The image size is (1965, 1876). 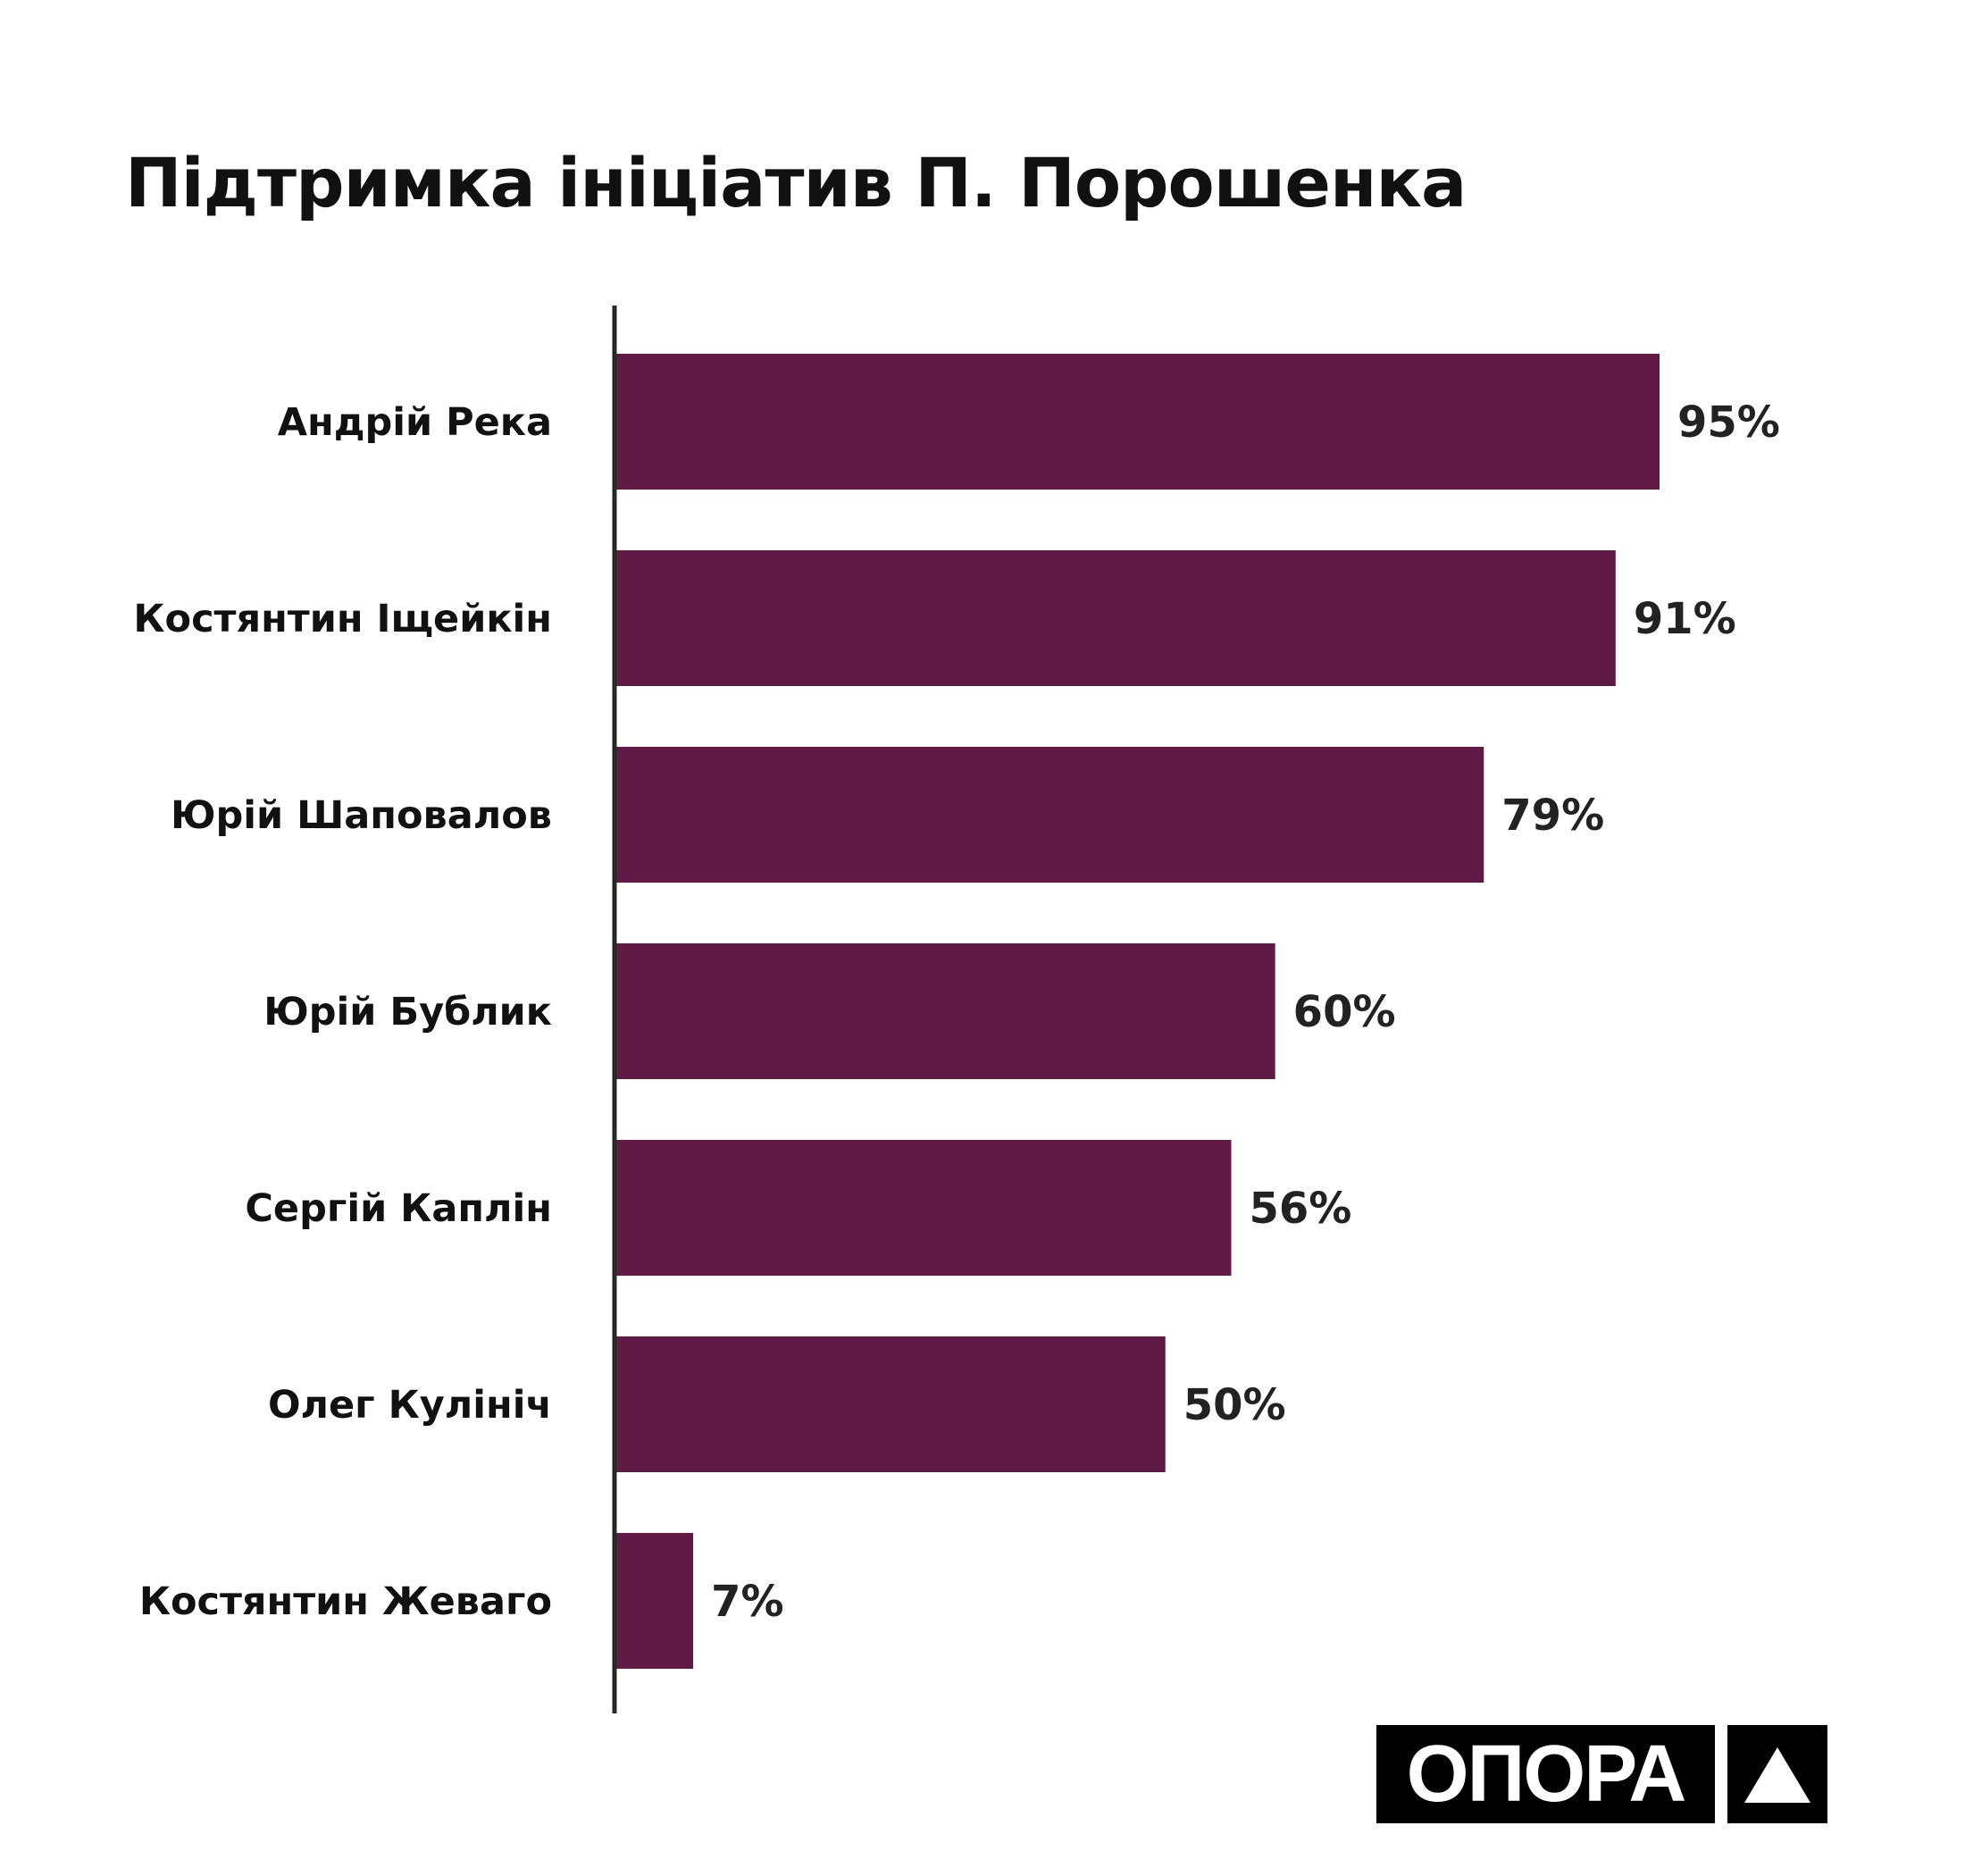 What do you see at coordinates (1685, 619) in the screenshot?
I see `value-label: 91%` at bounding box center [1685, 619].